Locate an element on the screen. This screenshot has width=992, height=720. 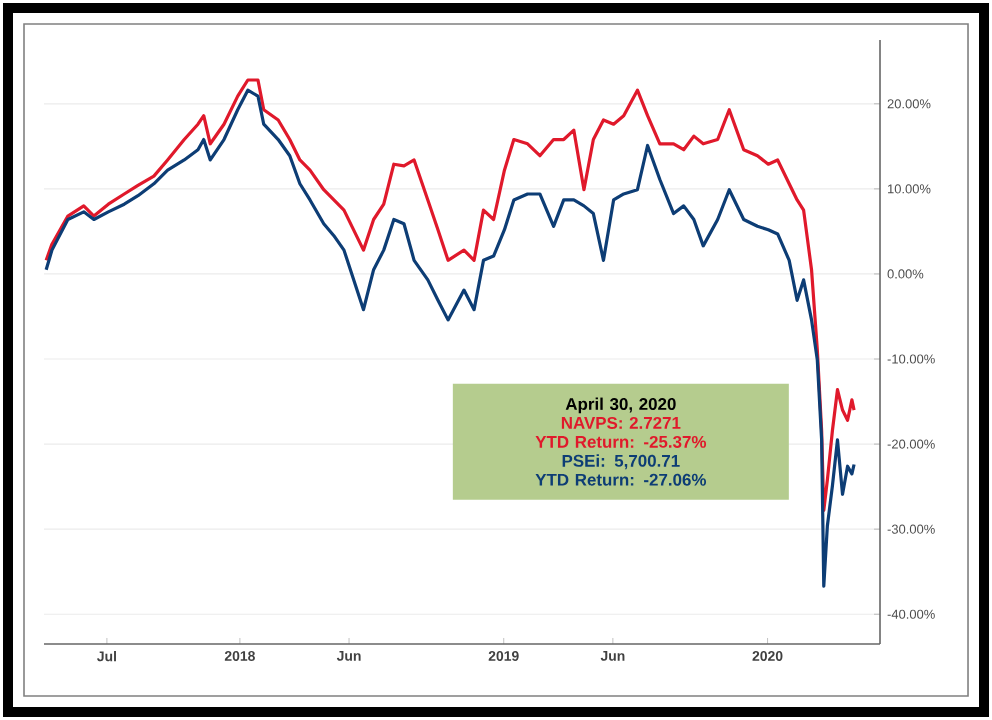
annotation: April 30, 2020 is located at coordinates (620, 405).